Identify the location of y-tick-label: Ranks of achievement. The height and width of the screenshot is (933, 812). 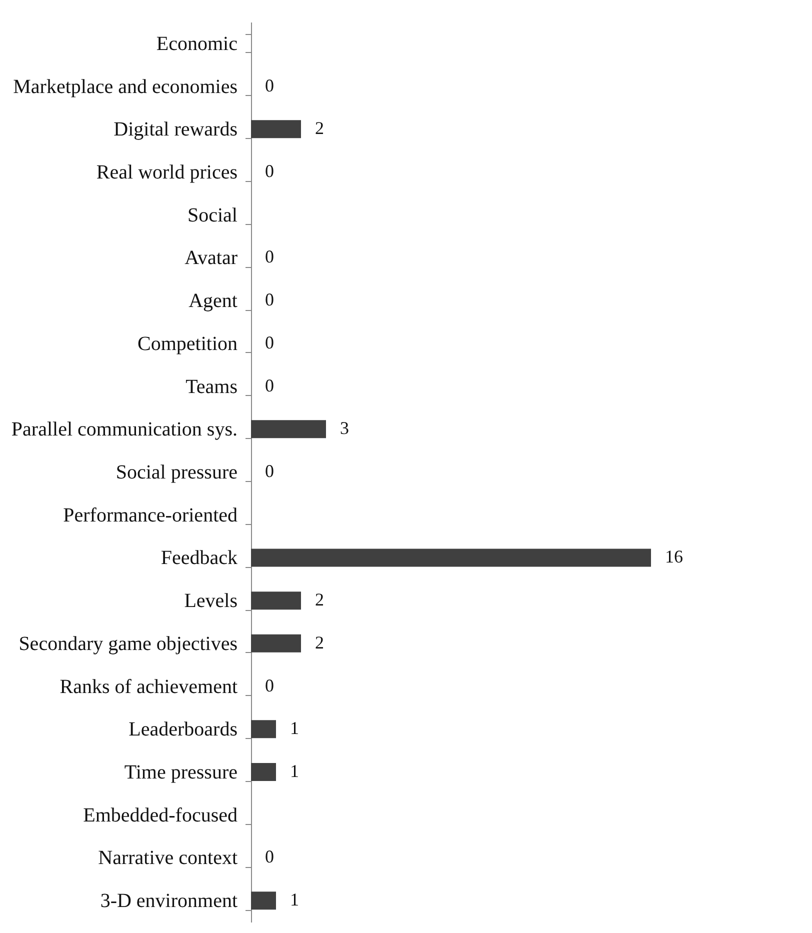
(149, 687).